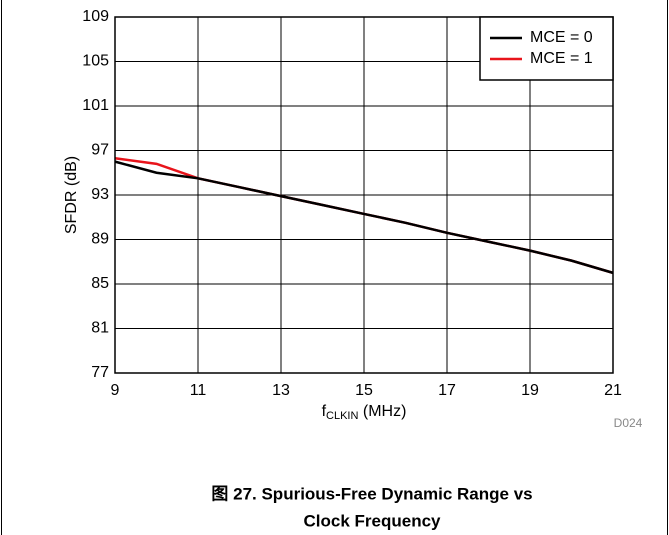 Image resolution: width=669 pixels, height=535 pixels. What do you see at coordinates (324, 411) in the screenshot?
I see `x-label-main: f` at bounding box center [324, 411].